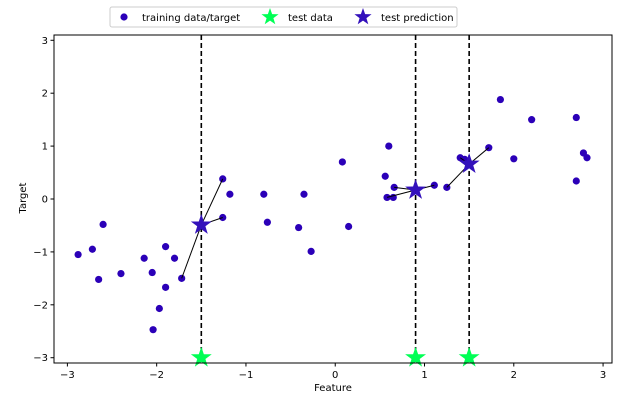 The width and height of the screenshot is (625, 404). I want to click on y-tick-label: 3, so click(45, 41).